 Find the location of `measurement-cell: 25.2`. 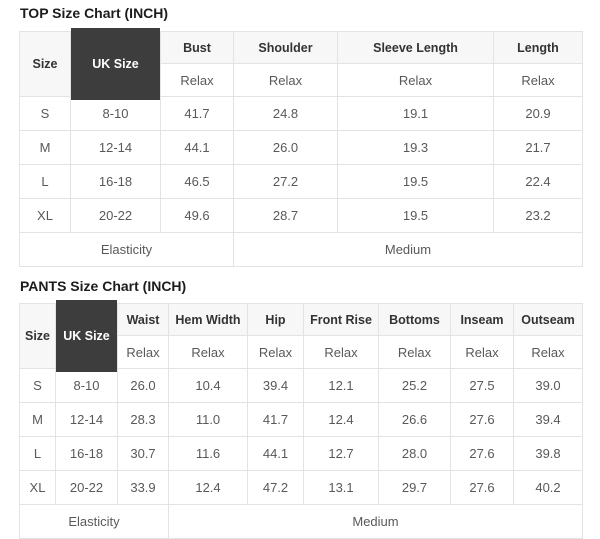

measurement-cell: 25.2 is located at coordinates (414, 385).